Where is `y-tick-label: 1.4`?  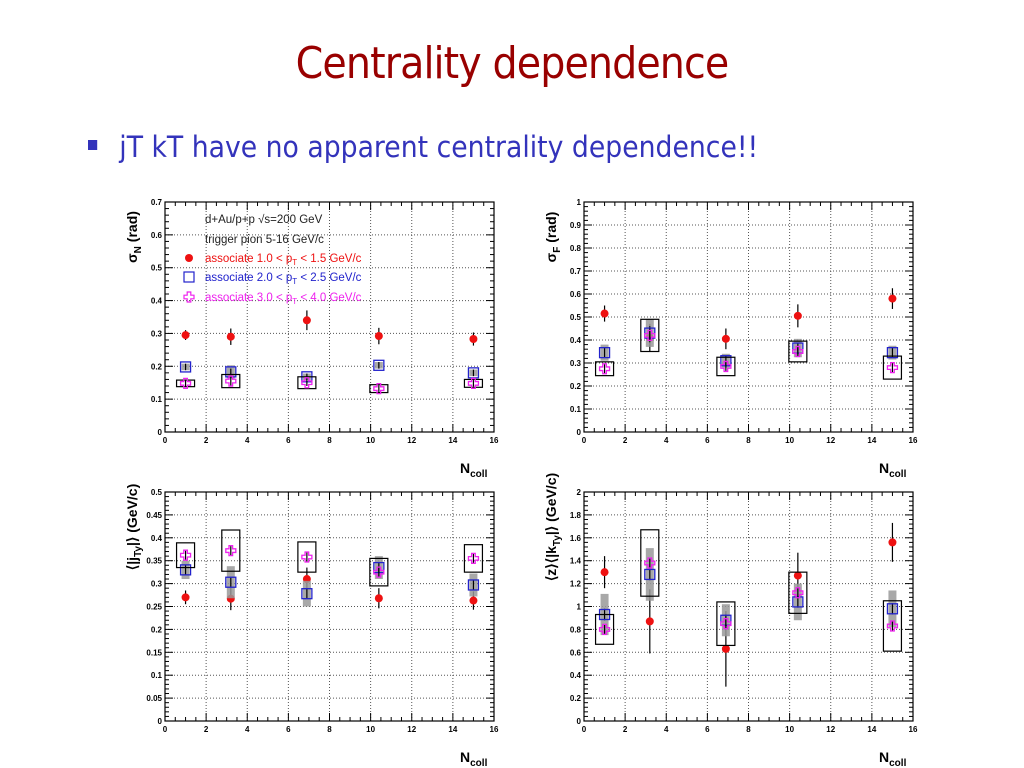 y-tick-label: 1.4 is located at coordinates (576, 561).